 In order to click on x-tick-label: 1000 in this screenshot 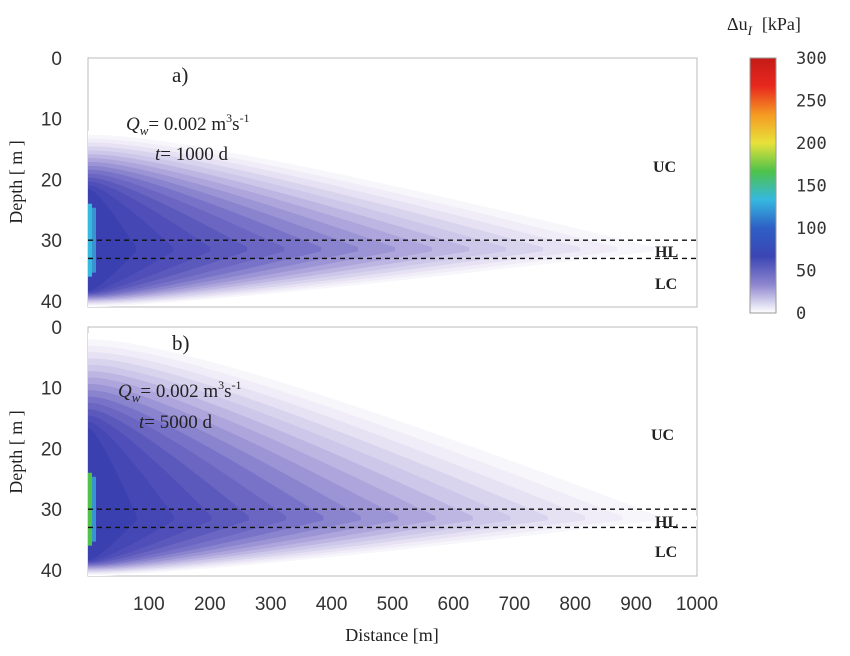, I will do `click(697, 604)`.